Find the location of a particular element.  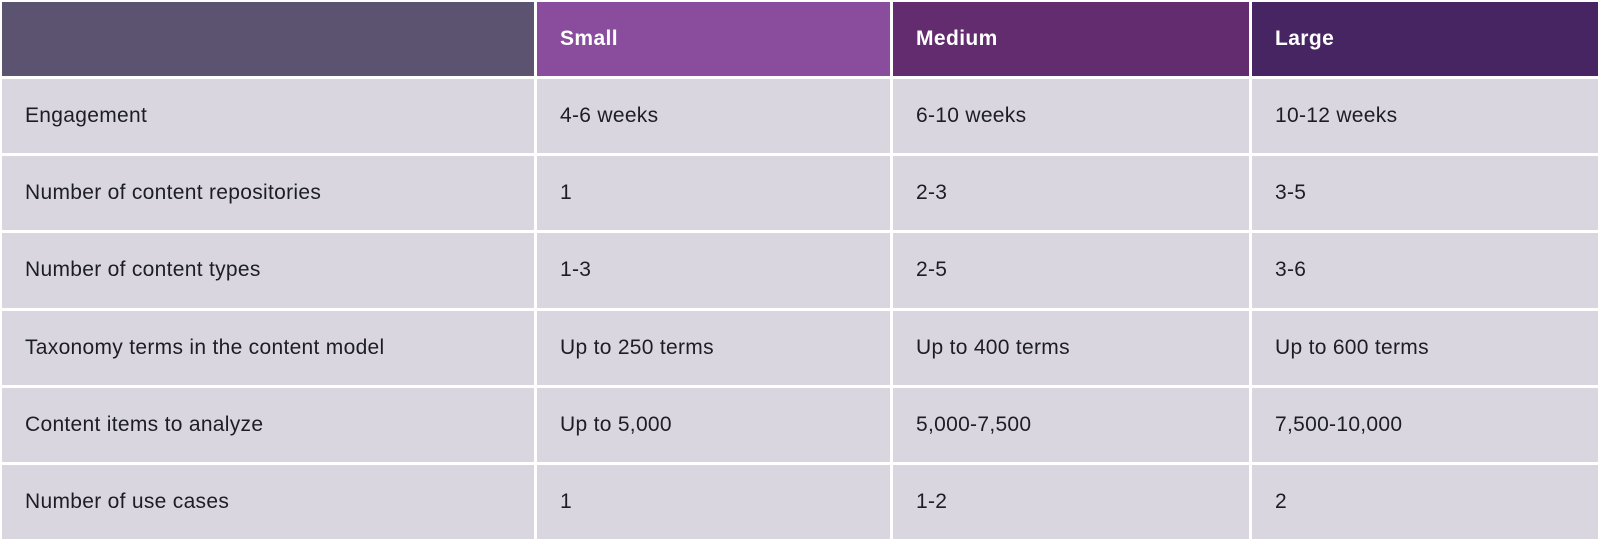

cell-content-items-medium: 5,000-7,500 is located at coordinates (1071, 424).